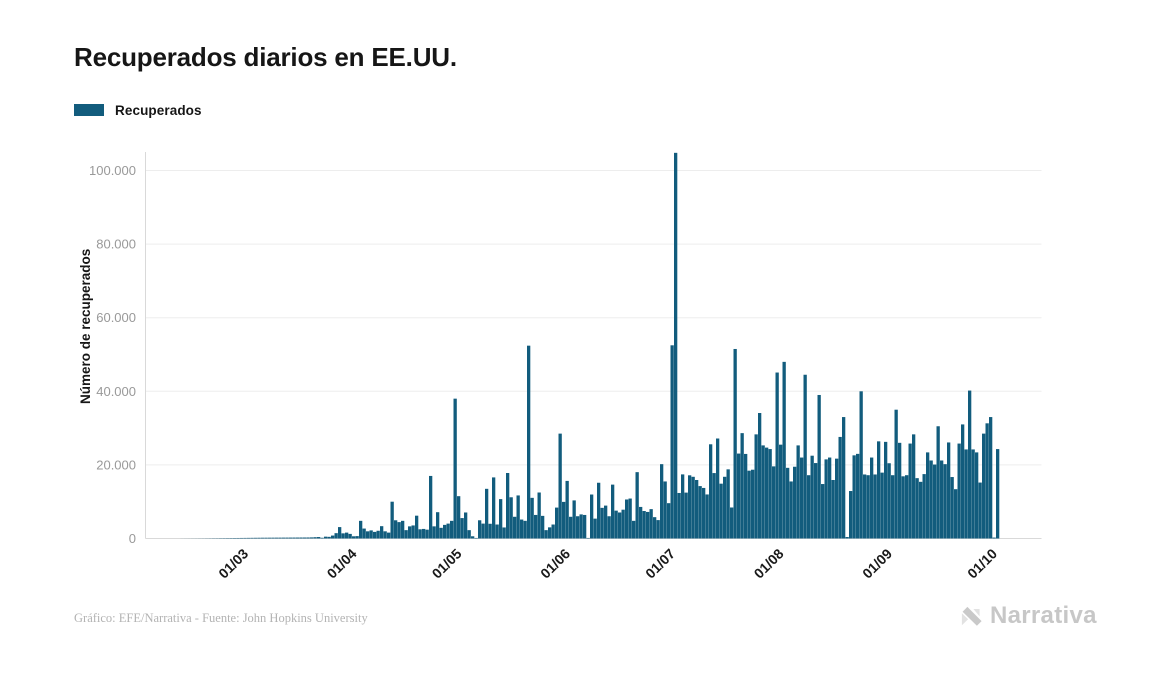 This screenshot has width=1157, height=674. Describe the element at coordinates (112, 354) in the screenshot. I see `y-axis-tick-labels: 0 20.000 40.000 60.000 80.000 100.000` at that location.